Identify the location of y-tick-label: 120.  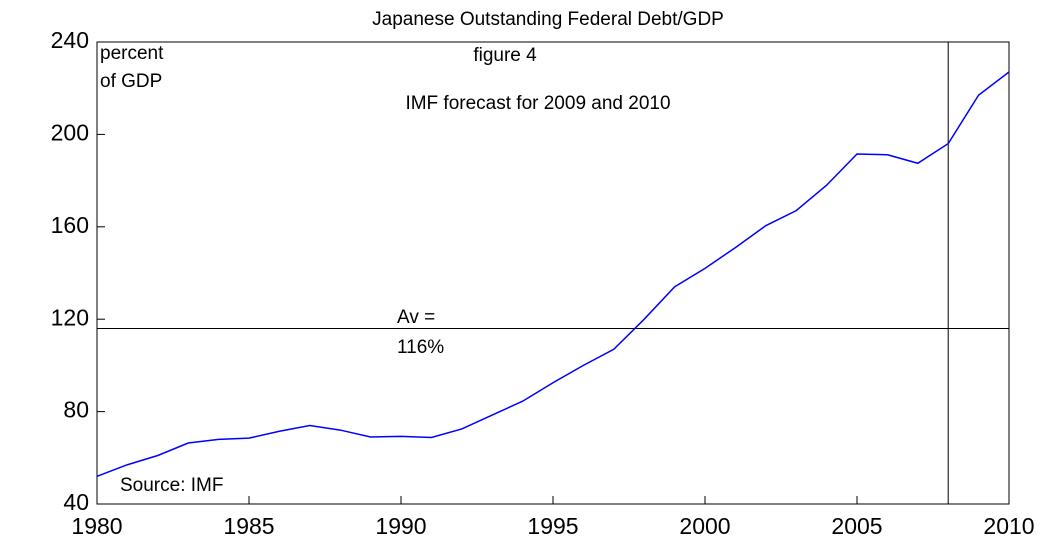
(70, 317).